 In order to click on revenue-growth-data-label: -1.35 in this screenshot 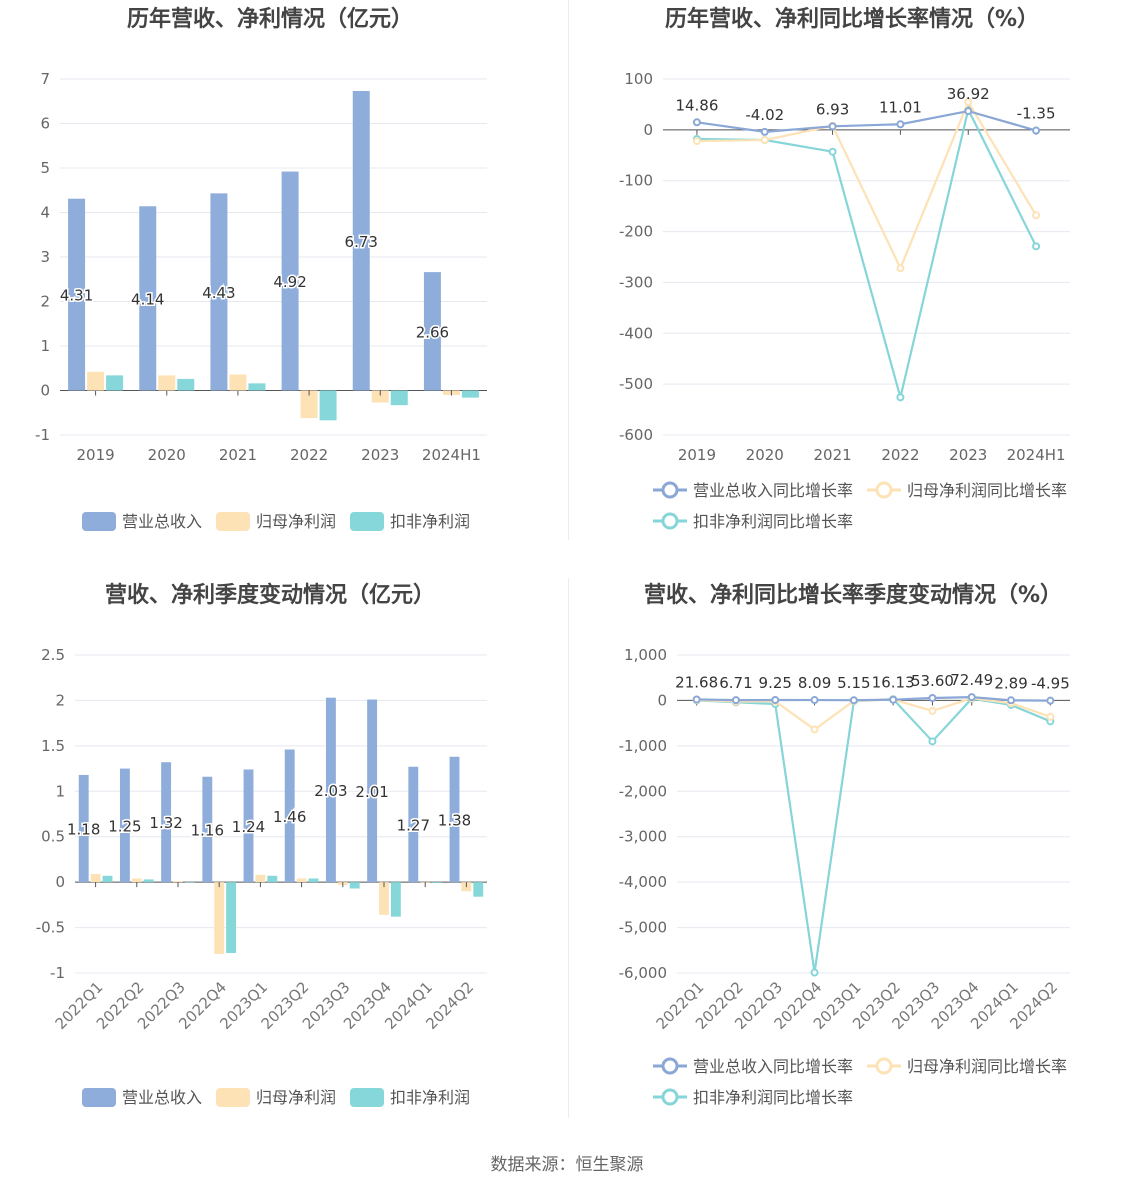, I will do `click(1036, 114)`.